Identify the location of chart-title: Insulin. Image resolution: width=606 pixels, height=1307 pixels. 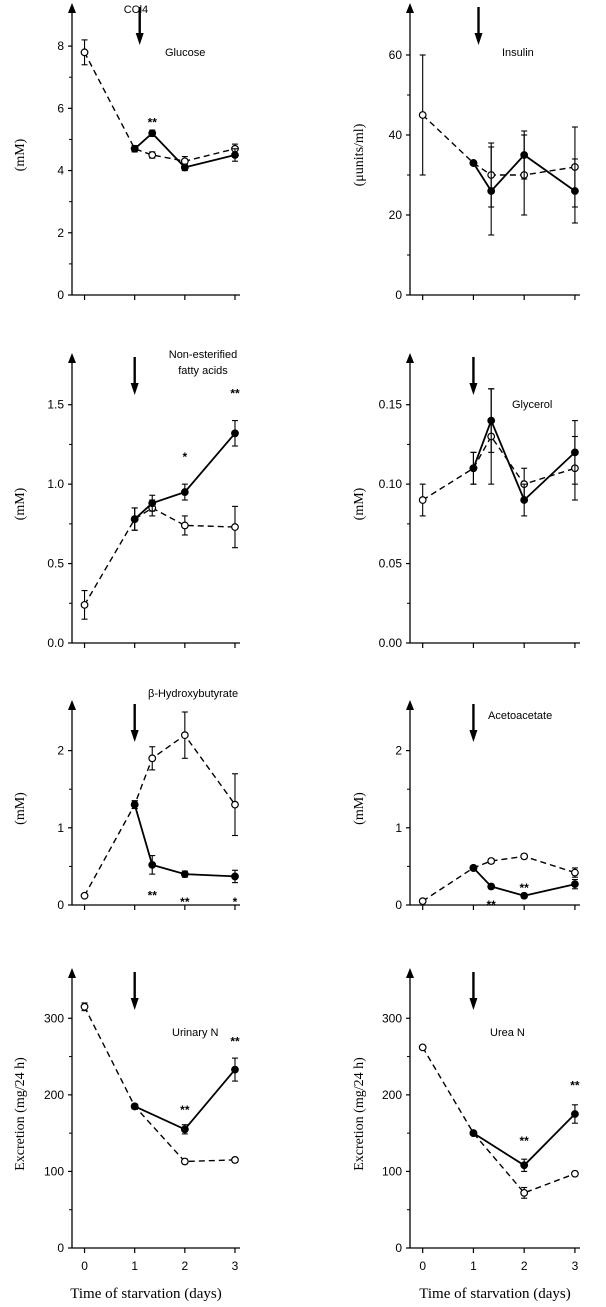
(518, 53).